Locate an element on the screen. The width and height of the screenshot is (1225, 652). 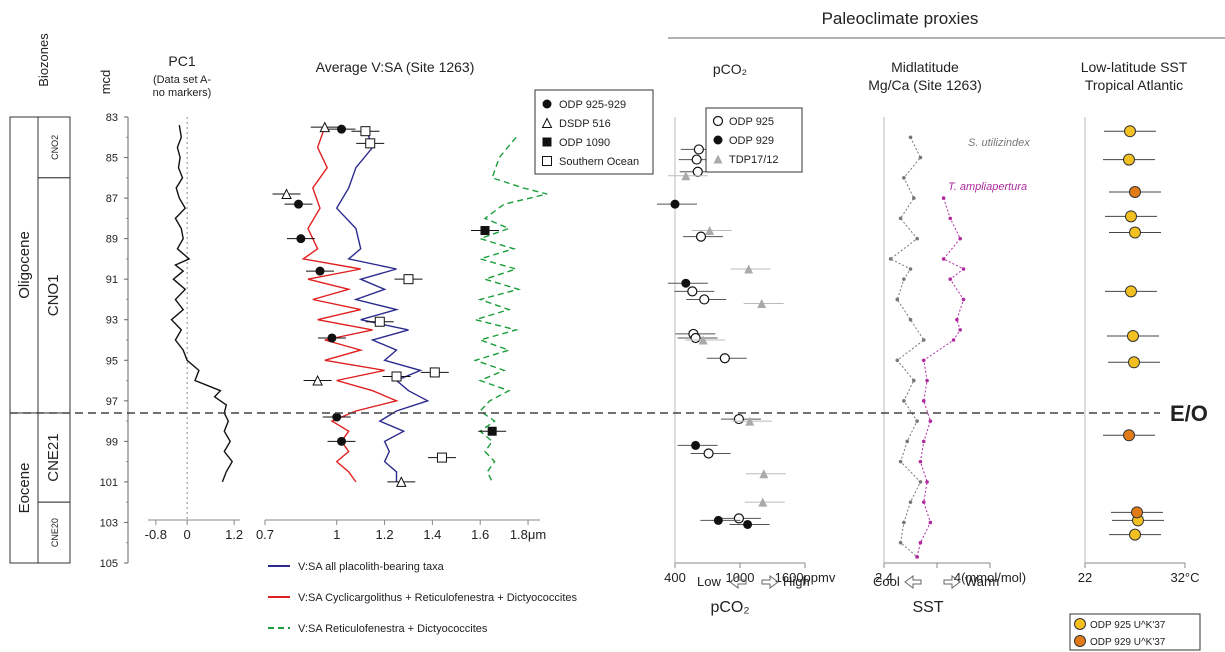
depth-axis-label: mcd is located at coordinates (105, 82).